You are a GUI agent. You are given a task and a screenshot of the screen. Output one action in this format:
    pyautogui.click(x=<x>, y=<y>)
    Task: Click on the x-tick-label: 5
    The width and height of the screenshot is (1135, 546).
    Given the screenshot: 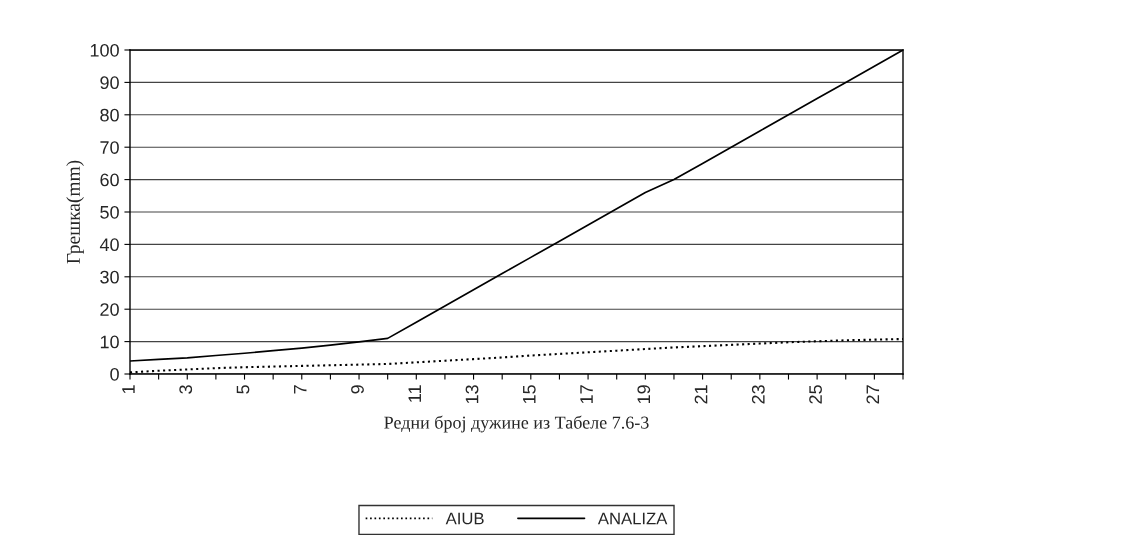 What is the action you would take?
    pyautogui.click(x=243, y=389)
    